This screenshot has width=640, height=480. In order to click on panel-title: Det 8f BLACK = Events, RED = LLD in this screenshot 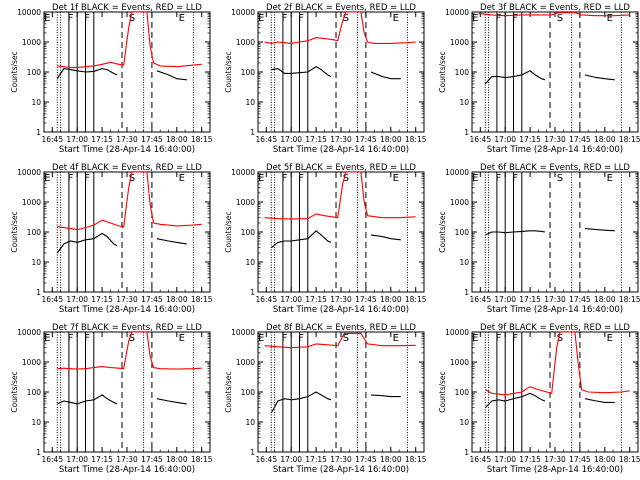, I will do `click(341, 328)`.